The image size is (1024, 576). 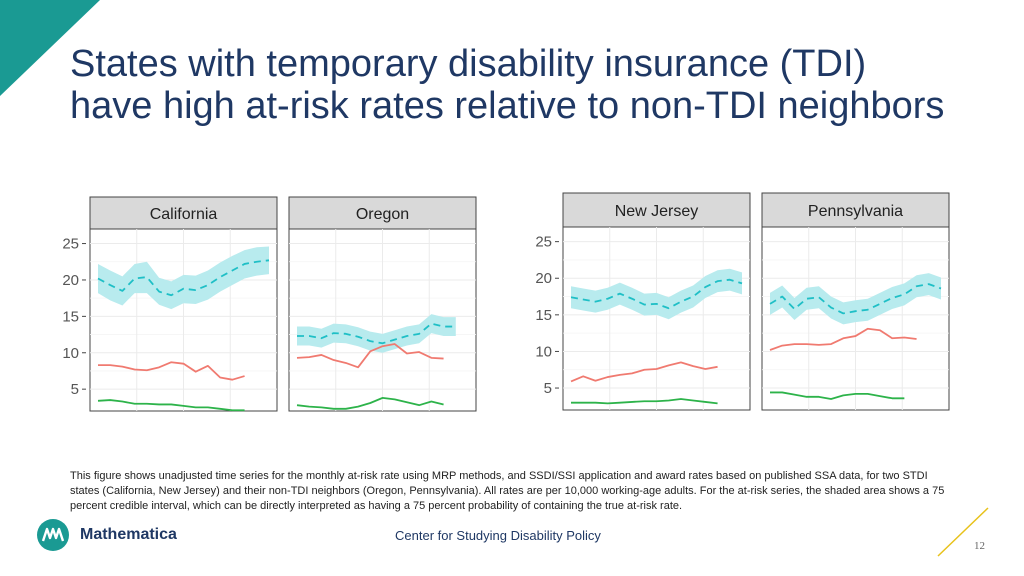 I want to click on y-tick-label-5-g1: 5, so click(x=548, y=388).